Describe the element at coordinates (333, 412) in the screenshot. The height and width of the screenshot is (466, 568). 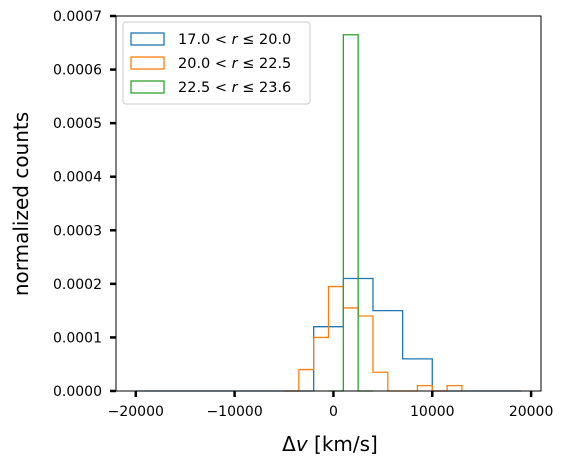
I see `x-tick-label: 0` at that location.